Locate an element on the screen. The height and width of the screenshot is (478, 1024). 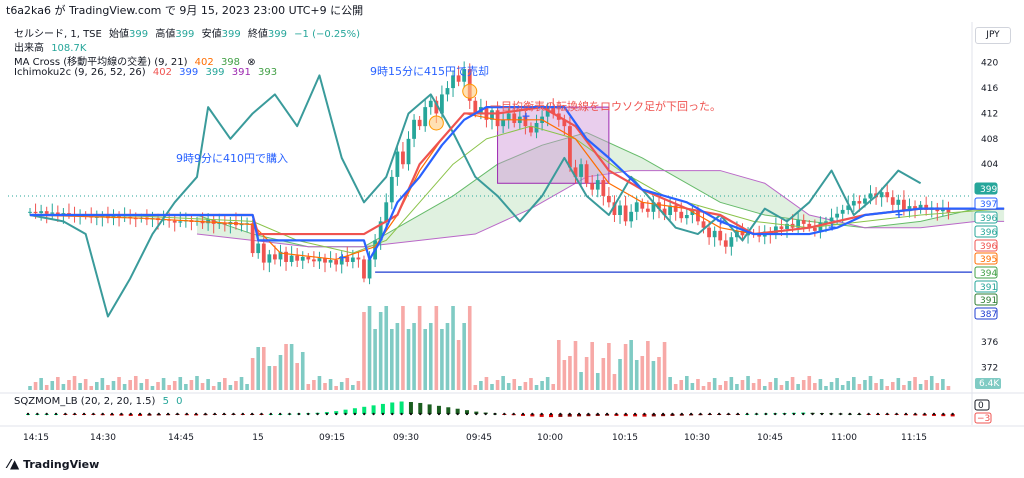
price-tick-label: 376 is located at coordinates (989, 343).